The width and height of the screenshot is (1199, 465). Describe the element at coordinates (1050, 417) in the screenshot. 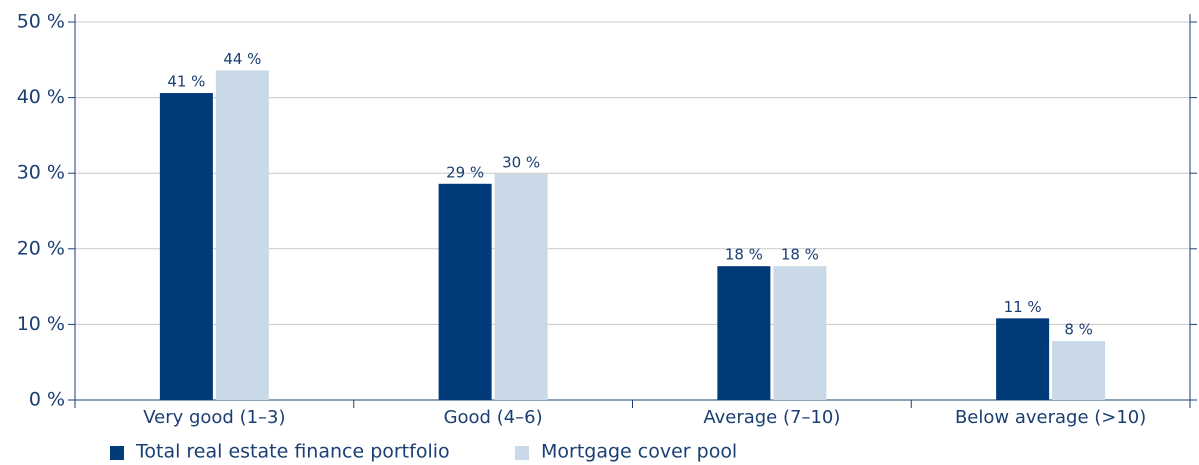

I see `x-tick-label: Below average (>10)` at that location.